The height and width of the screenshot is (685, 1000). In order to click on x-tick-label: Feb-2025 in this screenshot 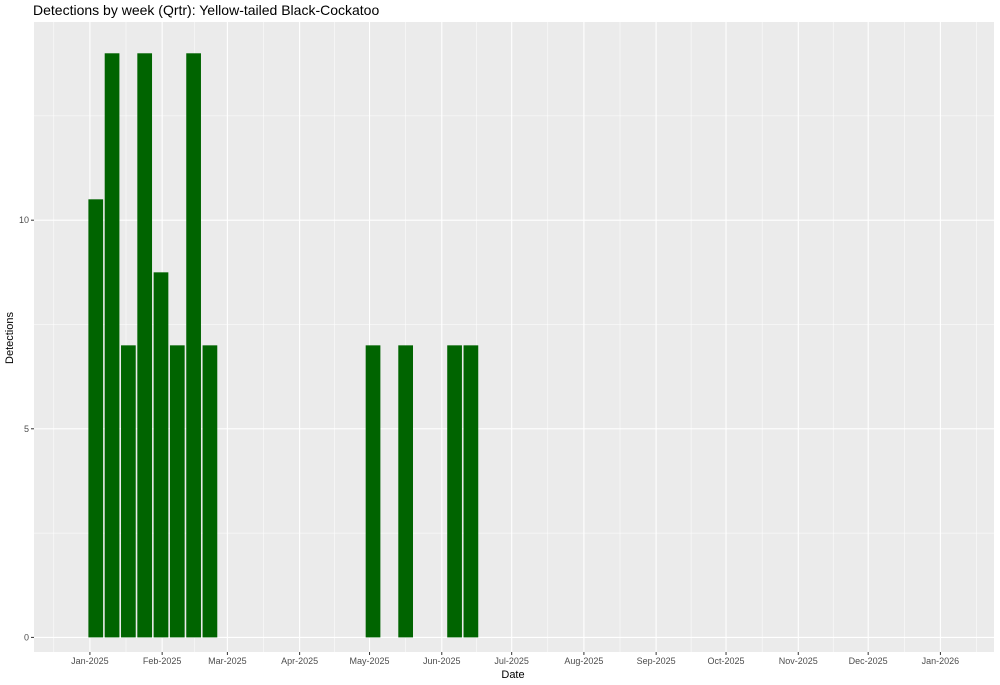, I will do `click(162, 661)`.